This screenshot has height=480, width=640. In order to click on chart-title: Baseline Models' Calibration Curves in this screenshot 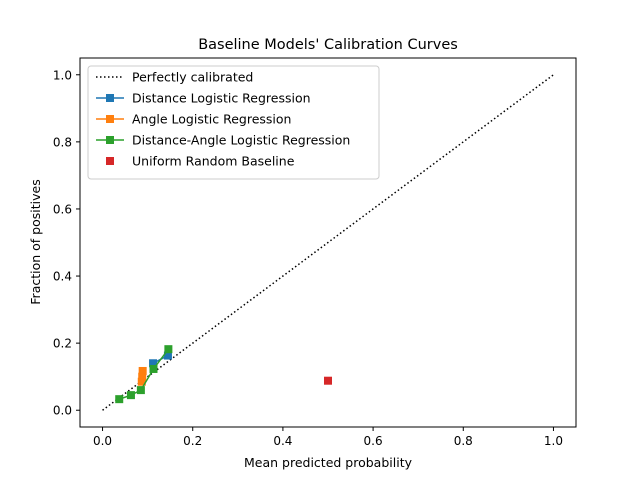, I will do `click(328, 45)`.